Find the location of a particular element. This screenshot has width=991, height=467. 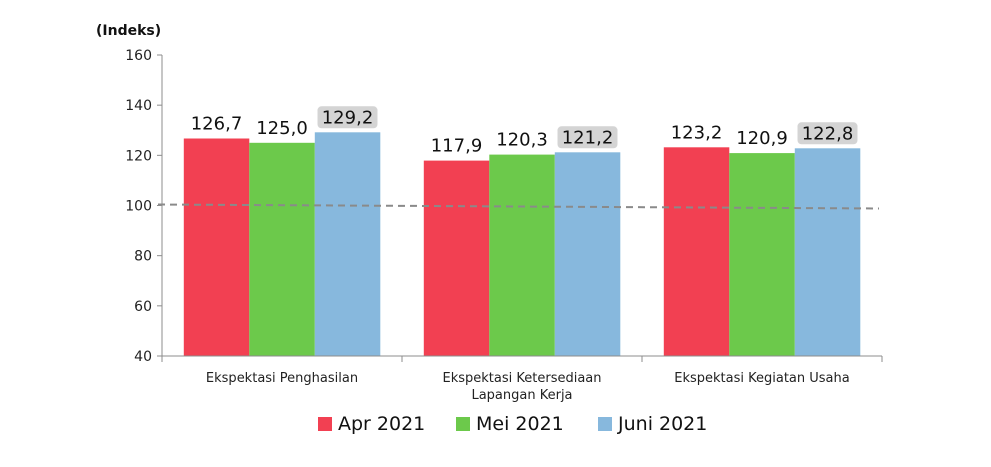

y-tick-label: 160 is located at coordinates (138, 56).